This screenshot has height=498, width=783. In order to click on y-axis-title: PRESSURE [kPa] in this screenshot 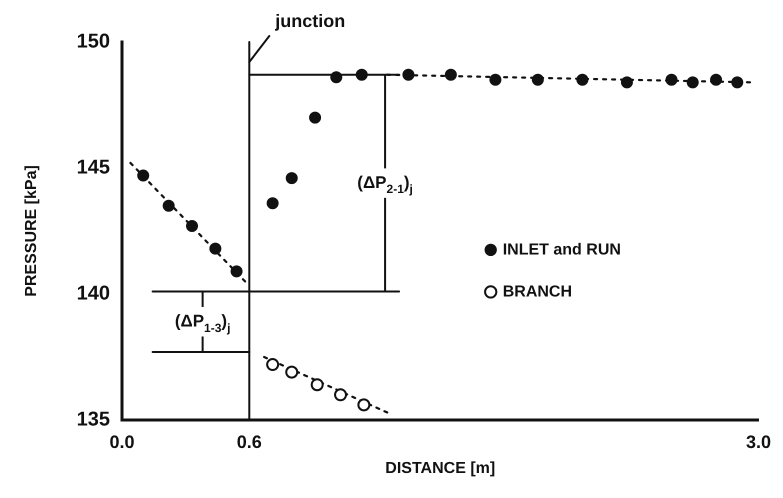, I will do `click(31, 231)`.